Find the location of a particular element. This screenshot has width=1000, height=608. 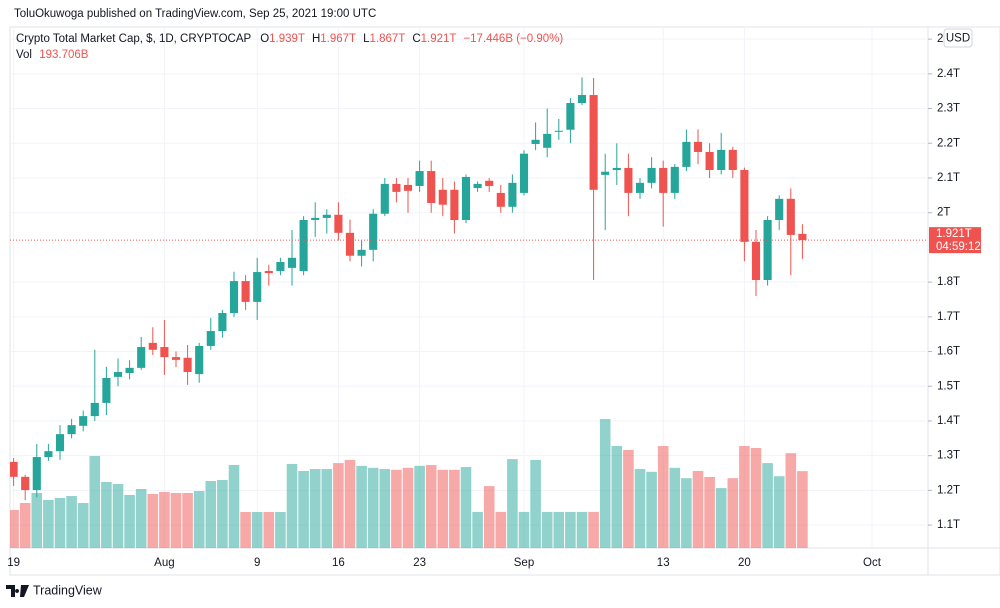

volume-name: Vol is located at coordinates (24, 55).